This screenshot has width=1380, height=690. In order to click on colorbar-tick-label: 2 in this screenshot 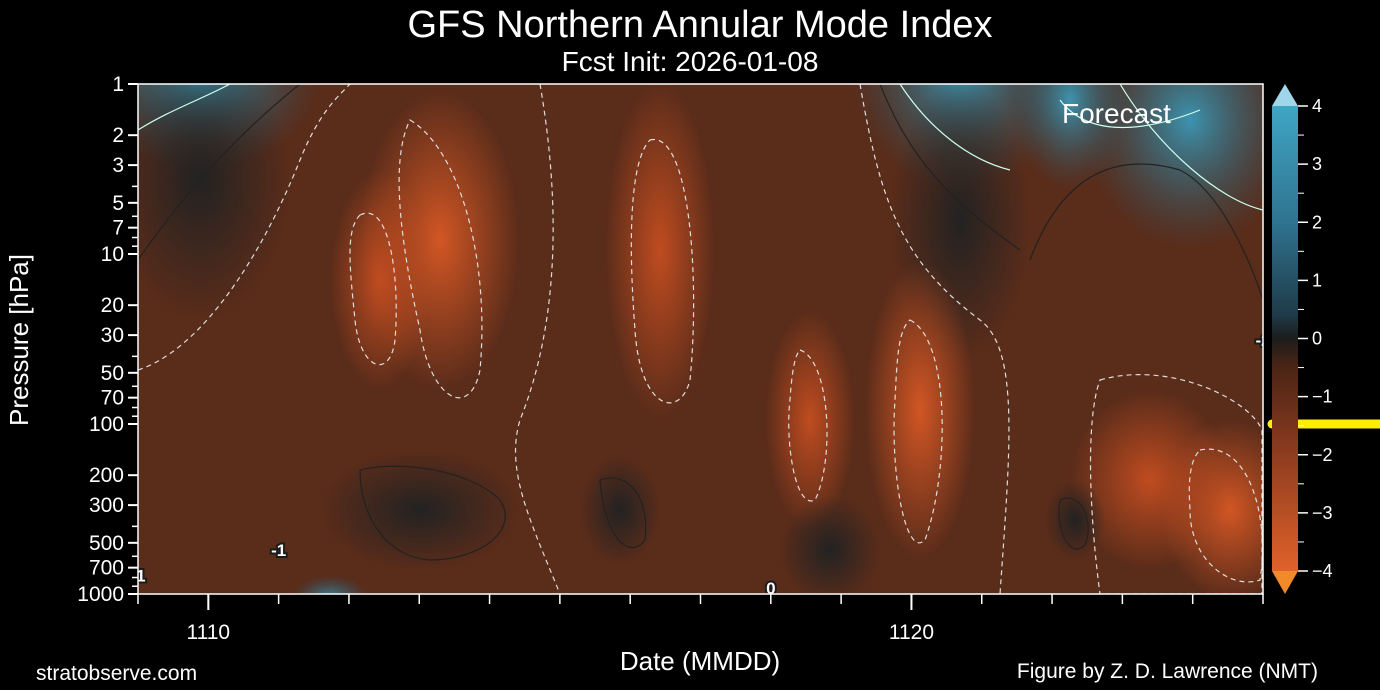, I will do `click(1317, 222)`.